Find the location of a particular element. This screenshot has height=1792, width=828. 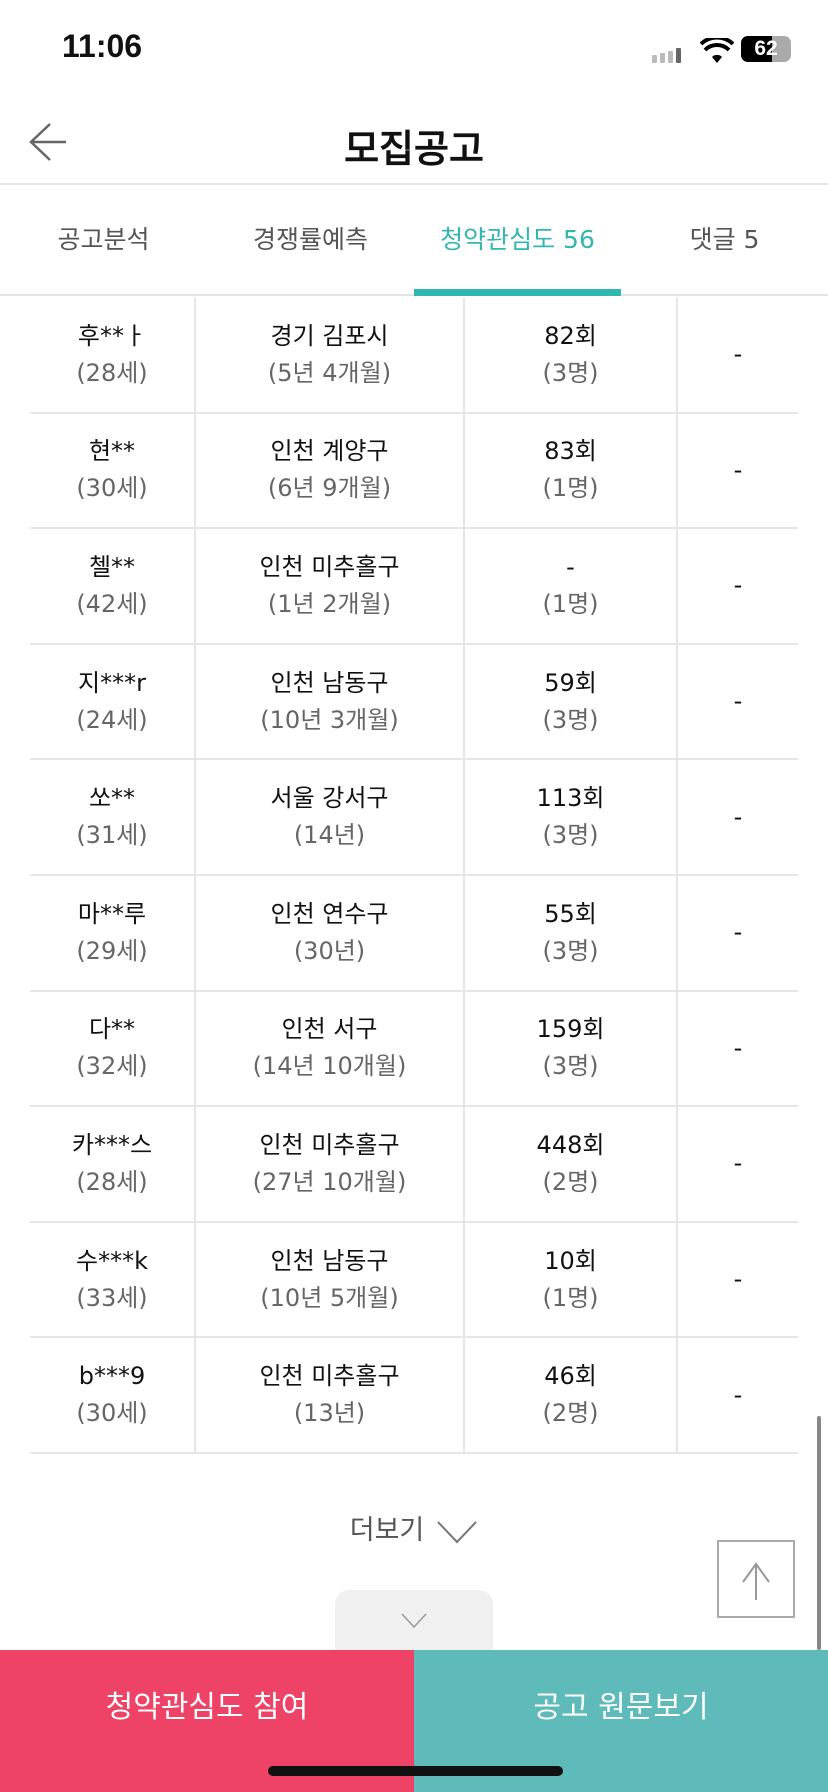

arrow-up-icon is located at coordinates (756, 1581).